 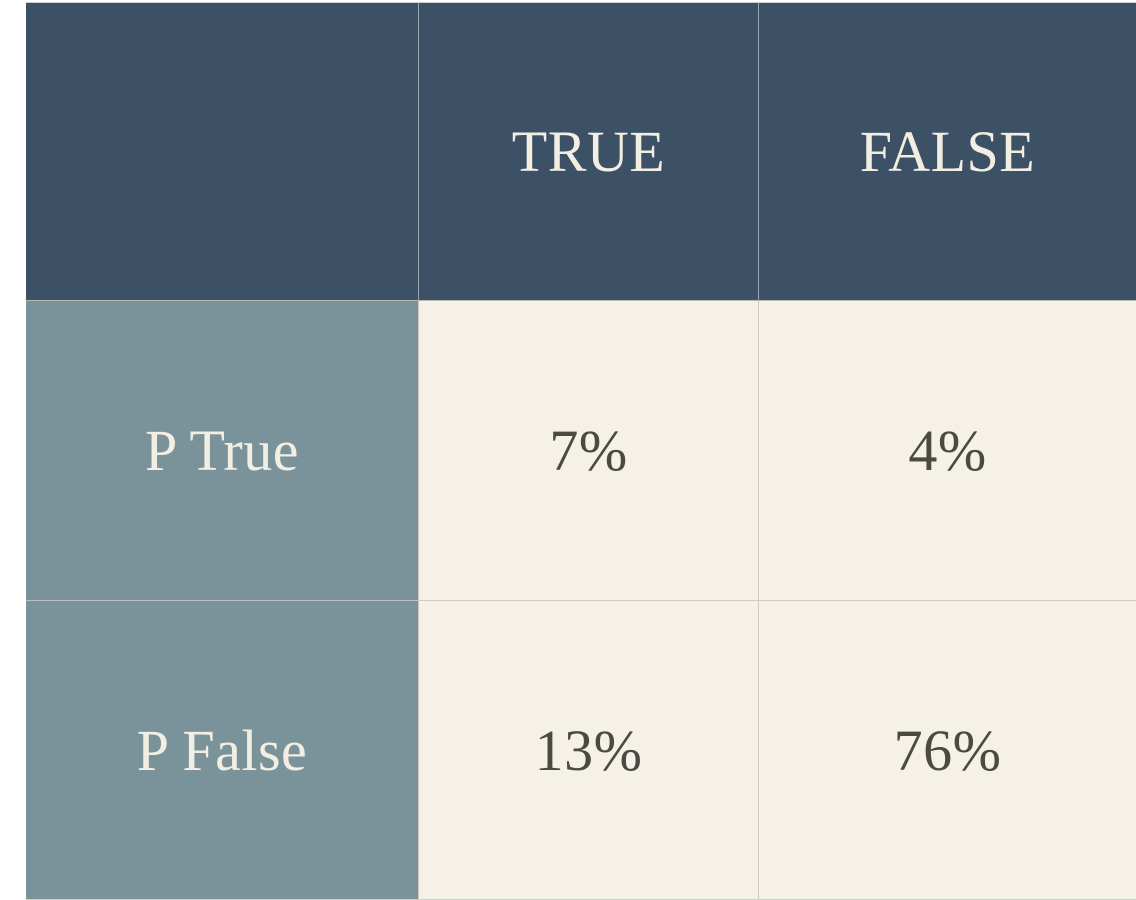 I want to click on corner-header-cell, so click(x=222, y=152).